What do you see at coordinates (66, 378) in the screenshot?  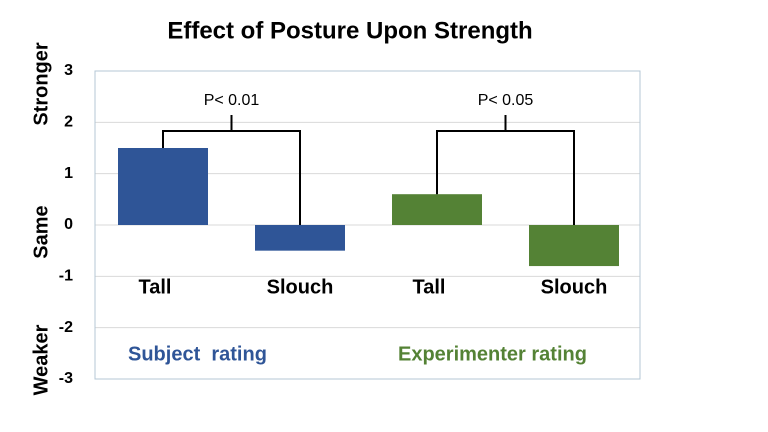 I see `y-tick-label: -3` at bounding box center [66, 378].